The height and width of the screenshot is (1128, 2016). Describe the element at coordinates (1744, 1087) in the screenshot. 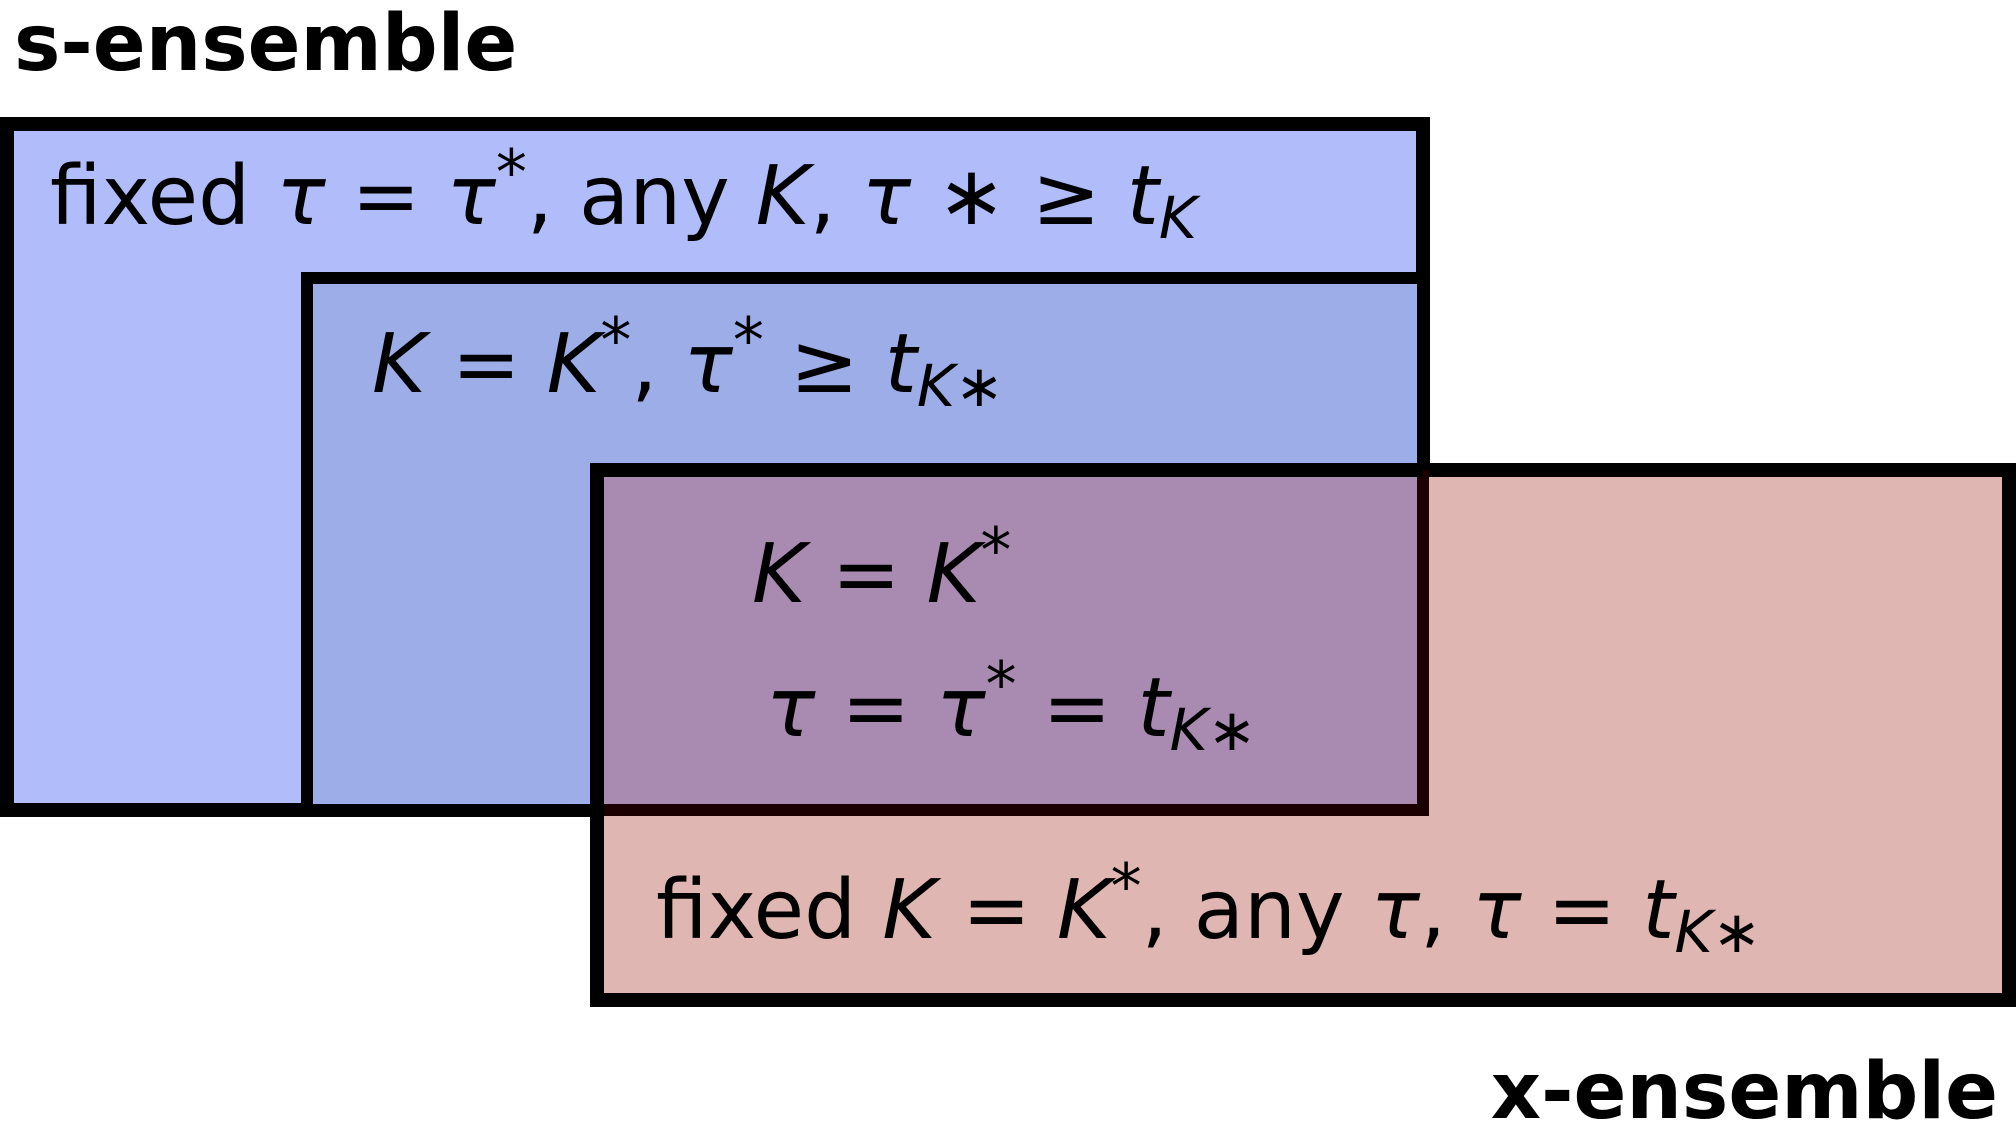

I see `x-ensemble-title: x-ensemble` at that location.